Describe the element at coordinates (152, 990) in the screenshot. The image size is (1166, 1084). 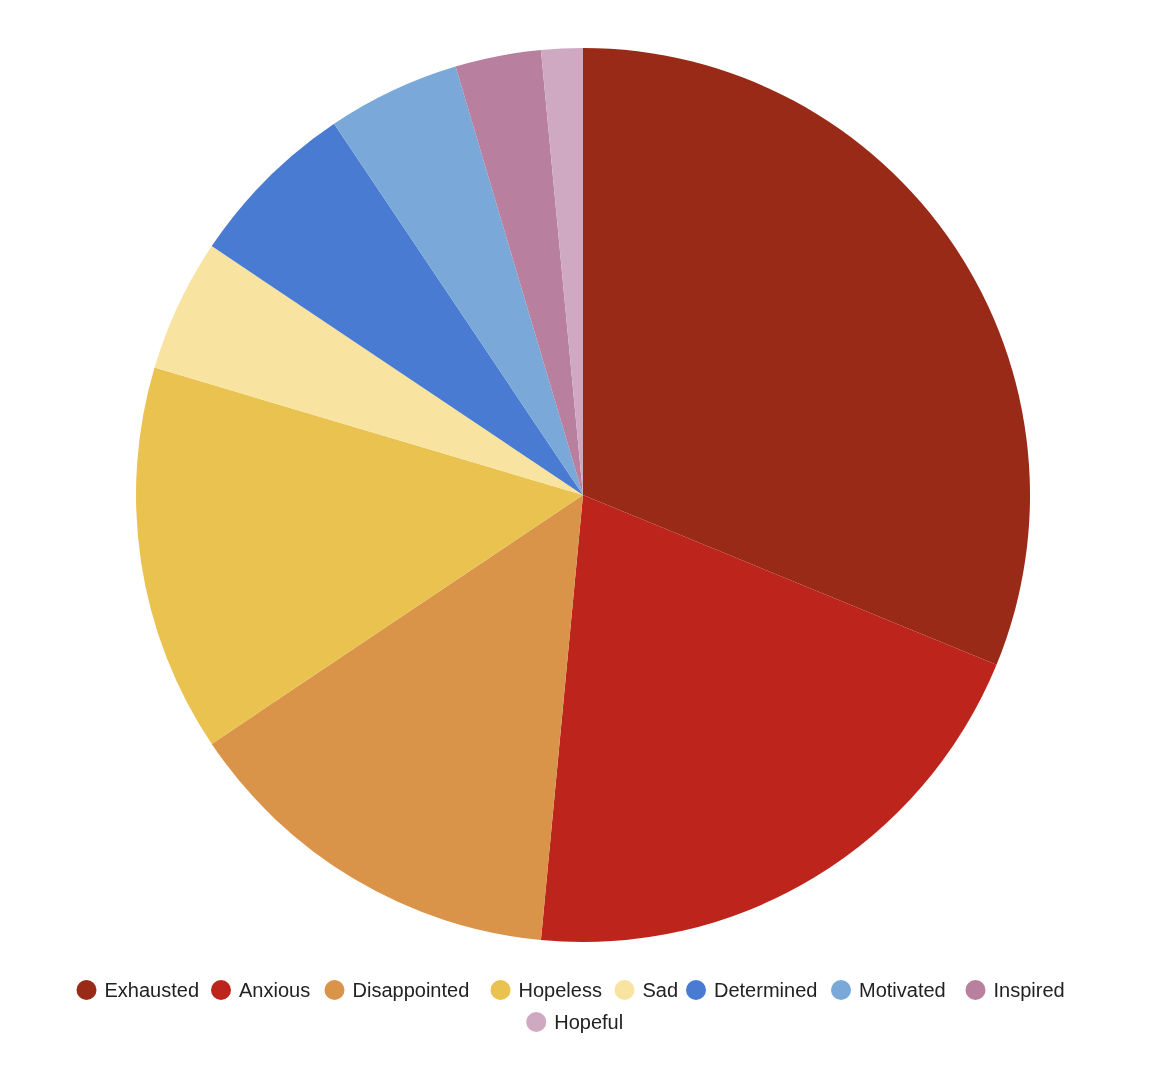
I see `legend-label: Exhausted` at that location.